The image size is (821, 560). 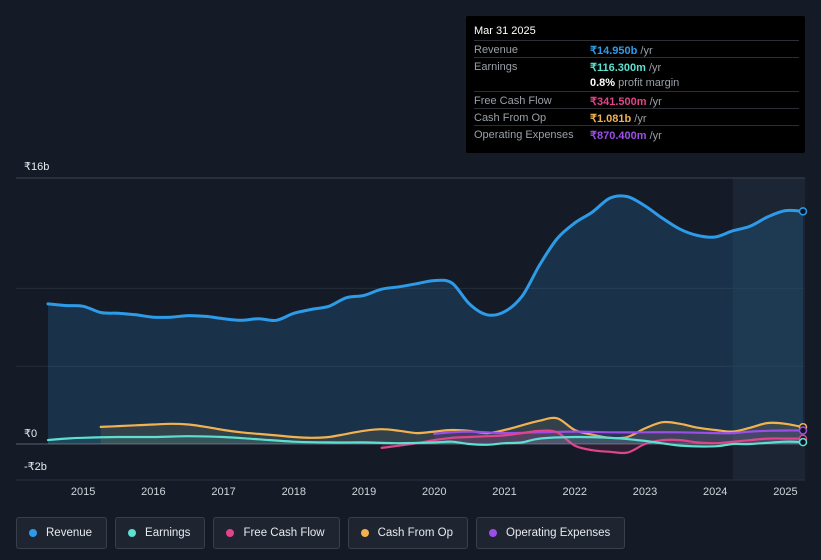 I want to click on x-tick-label: 2019, so click(x=364, y=492).